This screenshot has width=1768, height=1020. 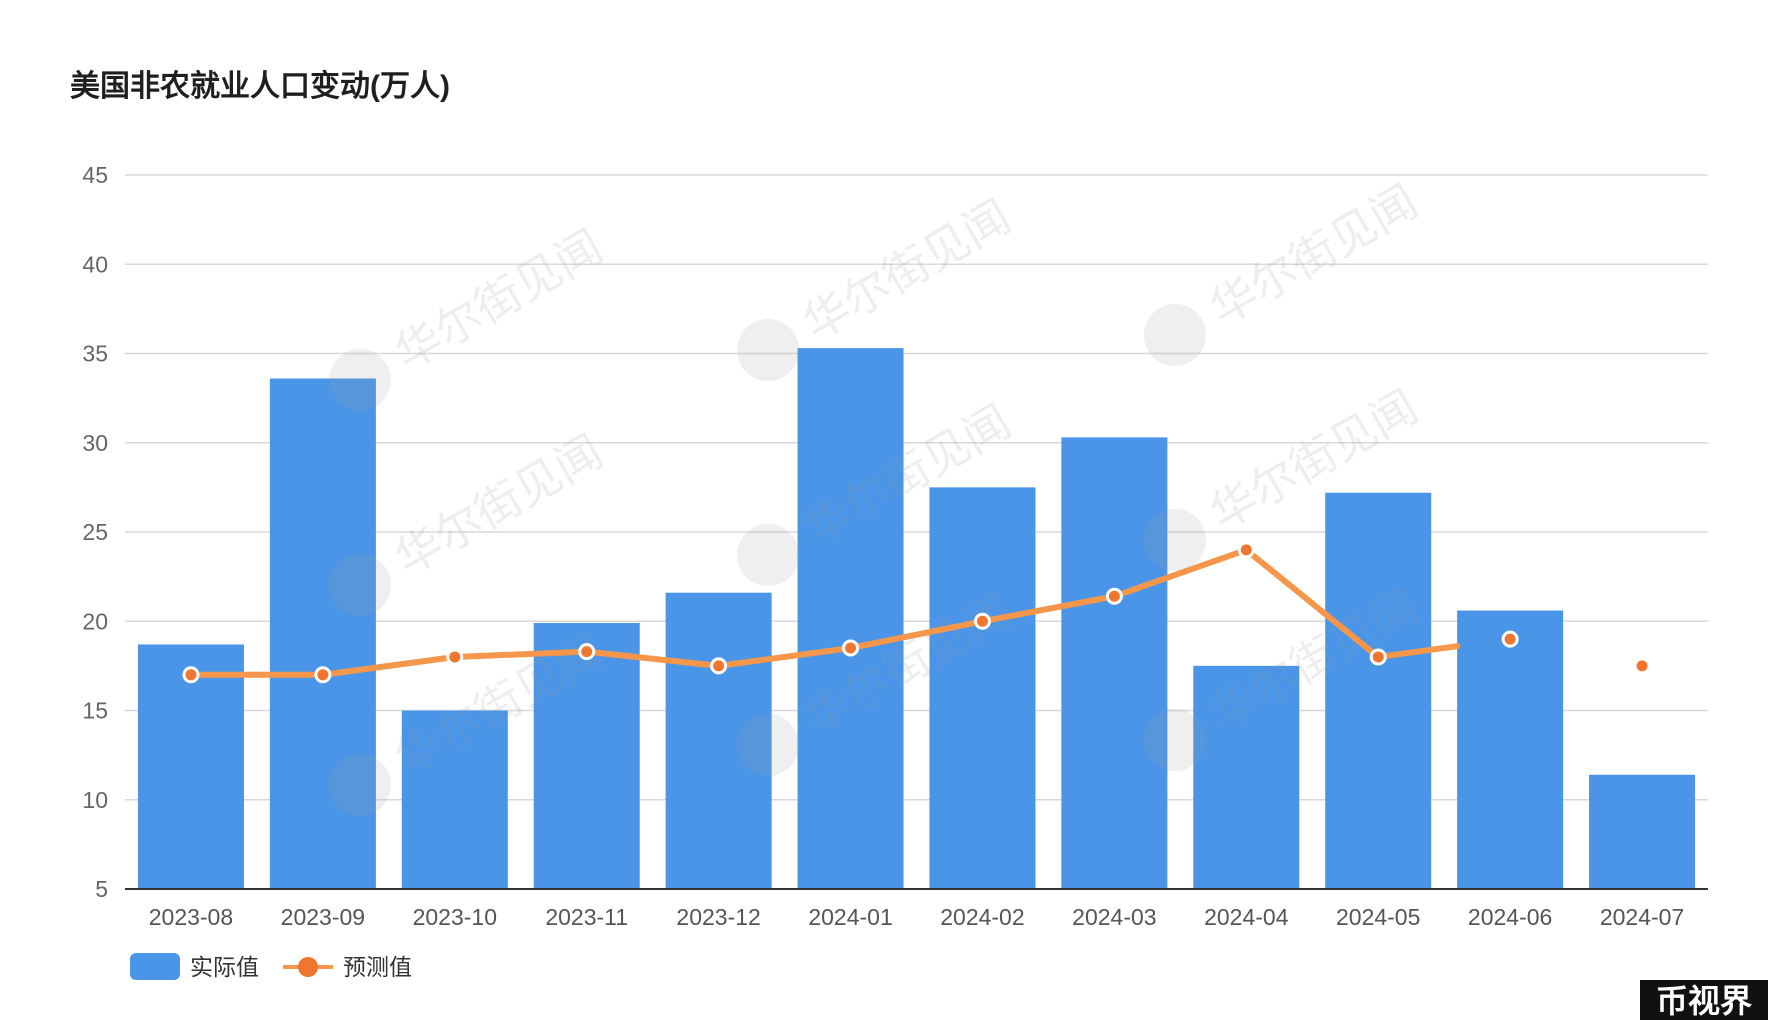 I want to click on legend: 实际值 预测值, so click(x=271, y=966).